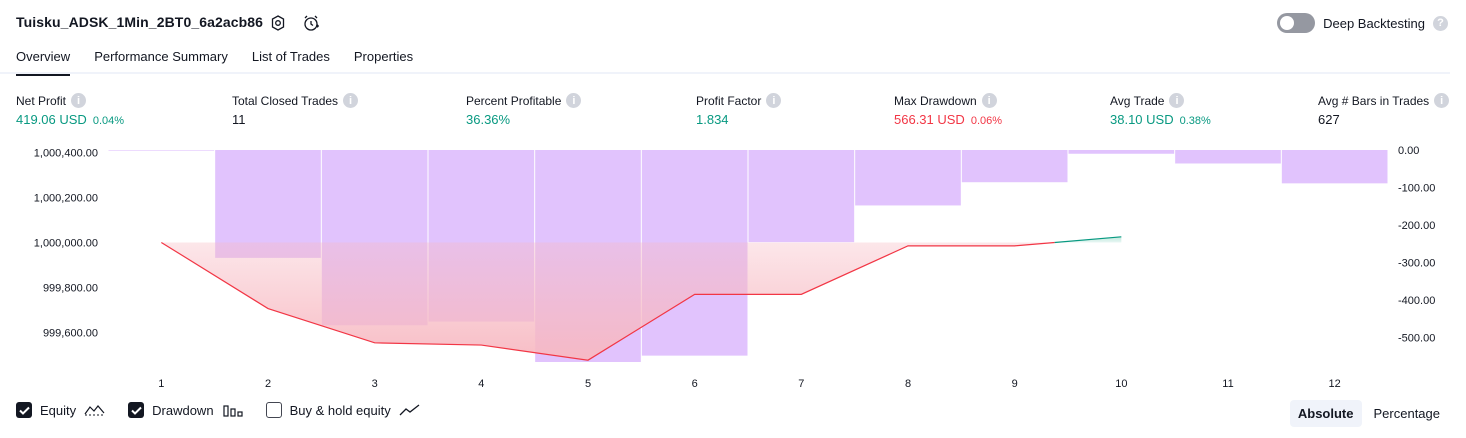  Describe the element at coordinates (1142, 119) in the screenshot. I see `metric-value: 38.10 USD` at that location.